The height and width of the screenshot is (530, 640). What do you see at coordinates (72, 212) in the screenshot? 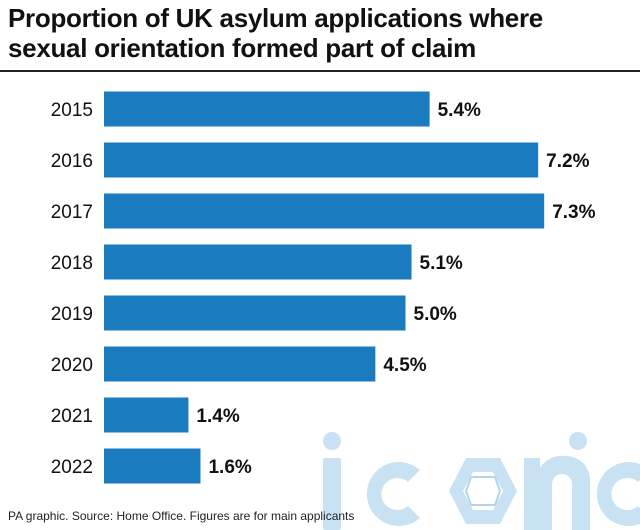
I see `year-label-2017: 2017` at bounding box center [72, 212].